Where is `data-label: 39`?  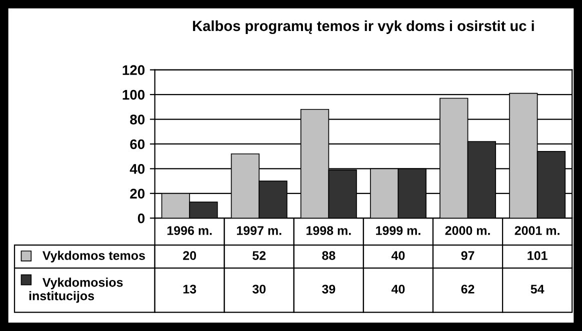 data-label: 39 is located at coordinates (329, 289).